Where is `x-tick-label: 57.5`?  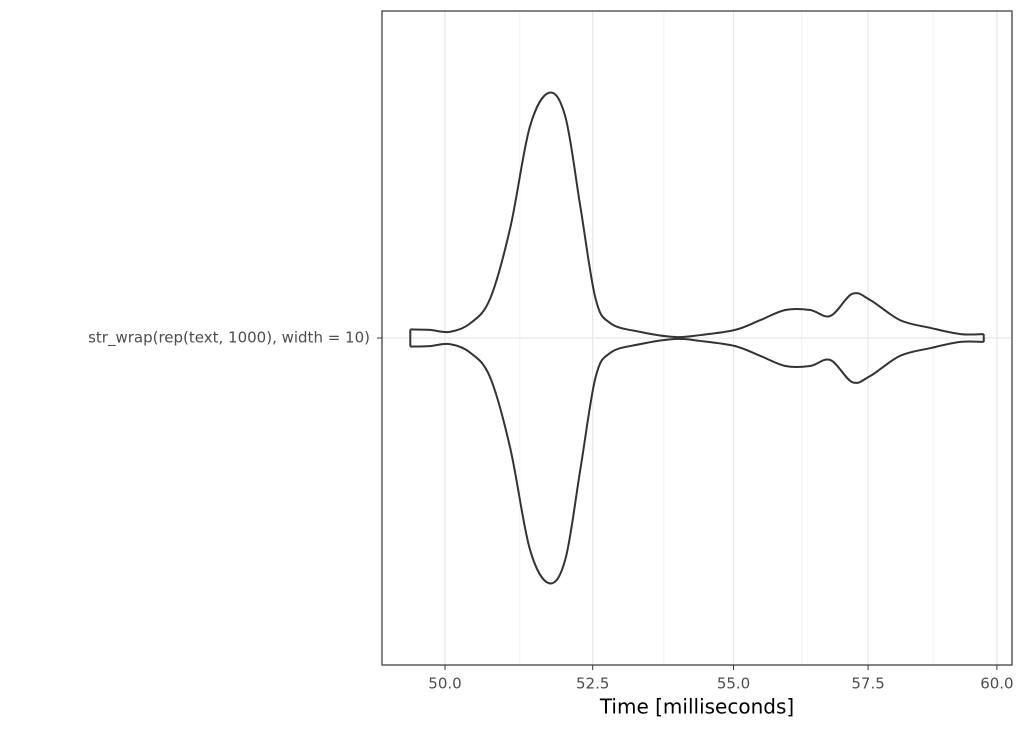 x-tick-label: 57.5 is located at coordinates (867, 684).